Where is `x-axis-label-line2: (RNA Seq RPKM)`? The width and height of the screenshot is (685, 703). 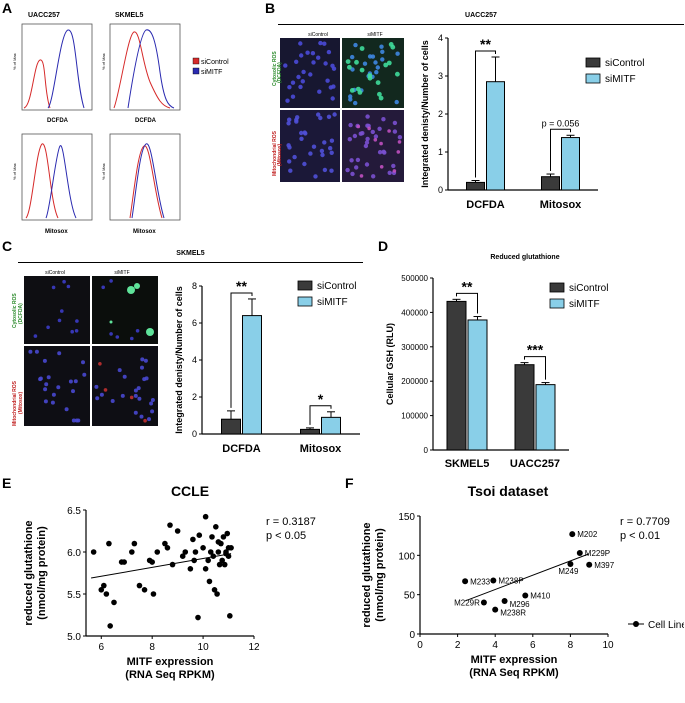
x-axis-label-line2: (RNA Seq RPKM) is located at coordinates (170, 675).